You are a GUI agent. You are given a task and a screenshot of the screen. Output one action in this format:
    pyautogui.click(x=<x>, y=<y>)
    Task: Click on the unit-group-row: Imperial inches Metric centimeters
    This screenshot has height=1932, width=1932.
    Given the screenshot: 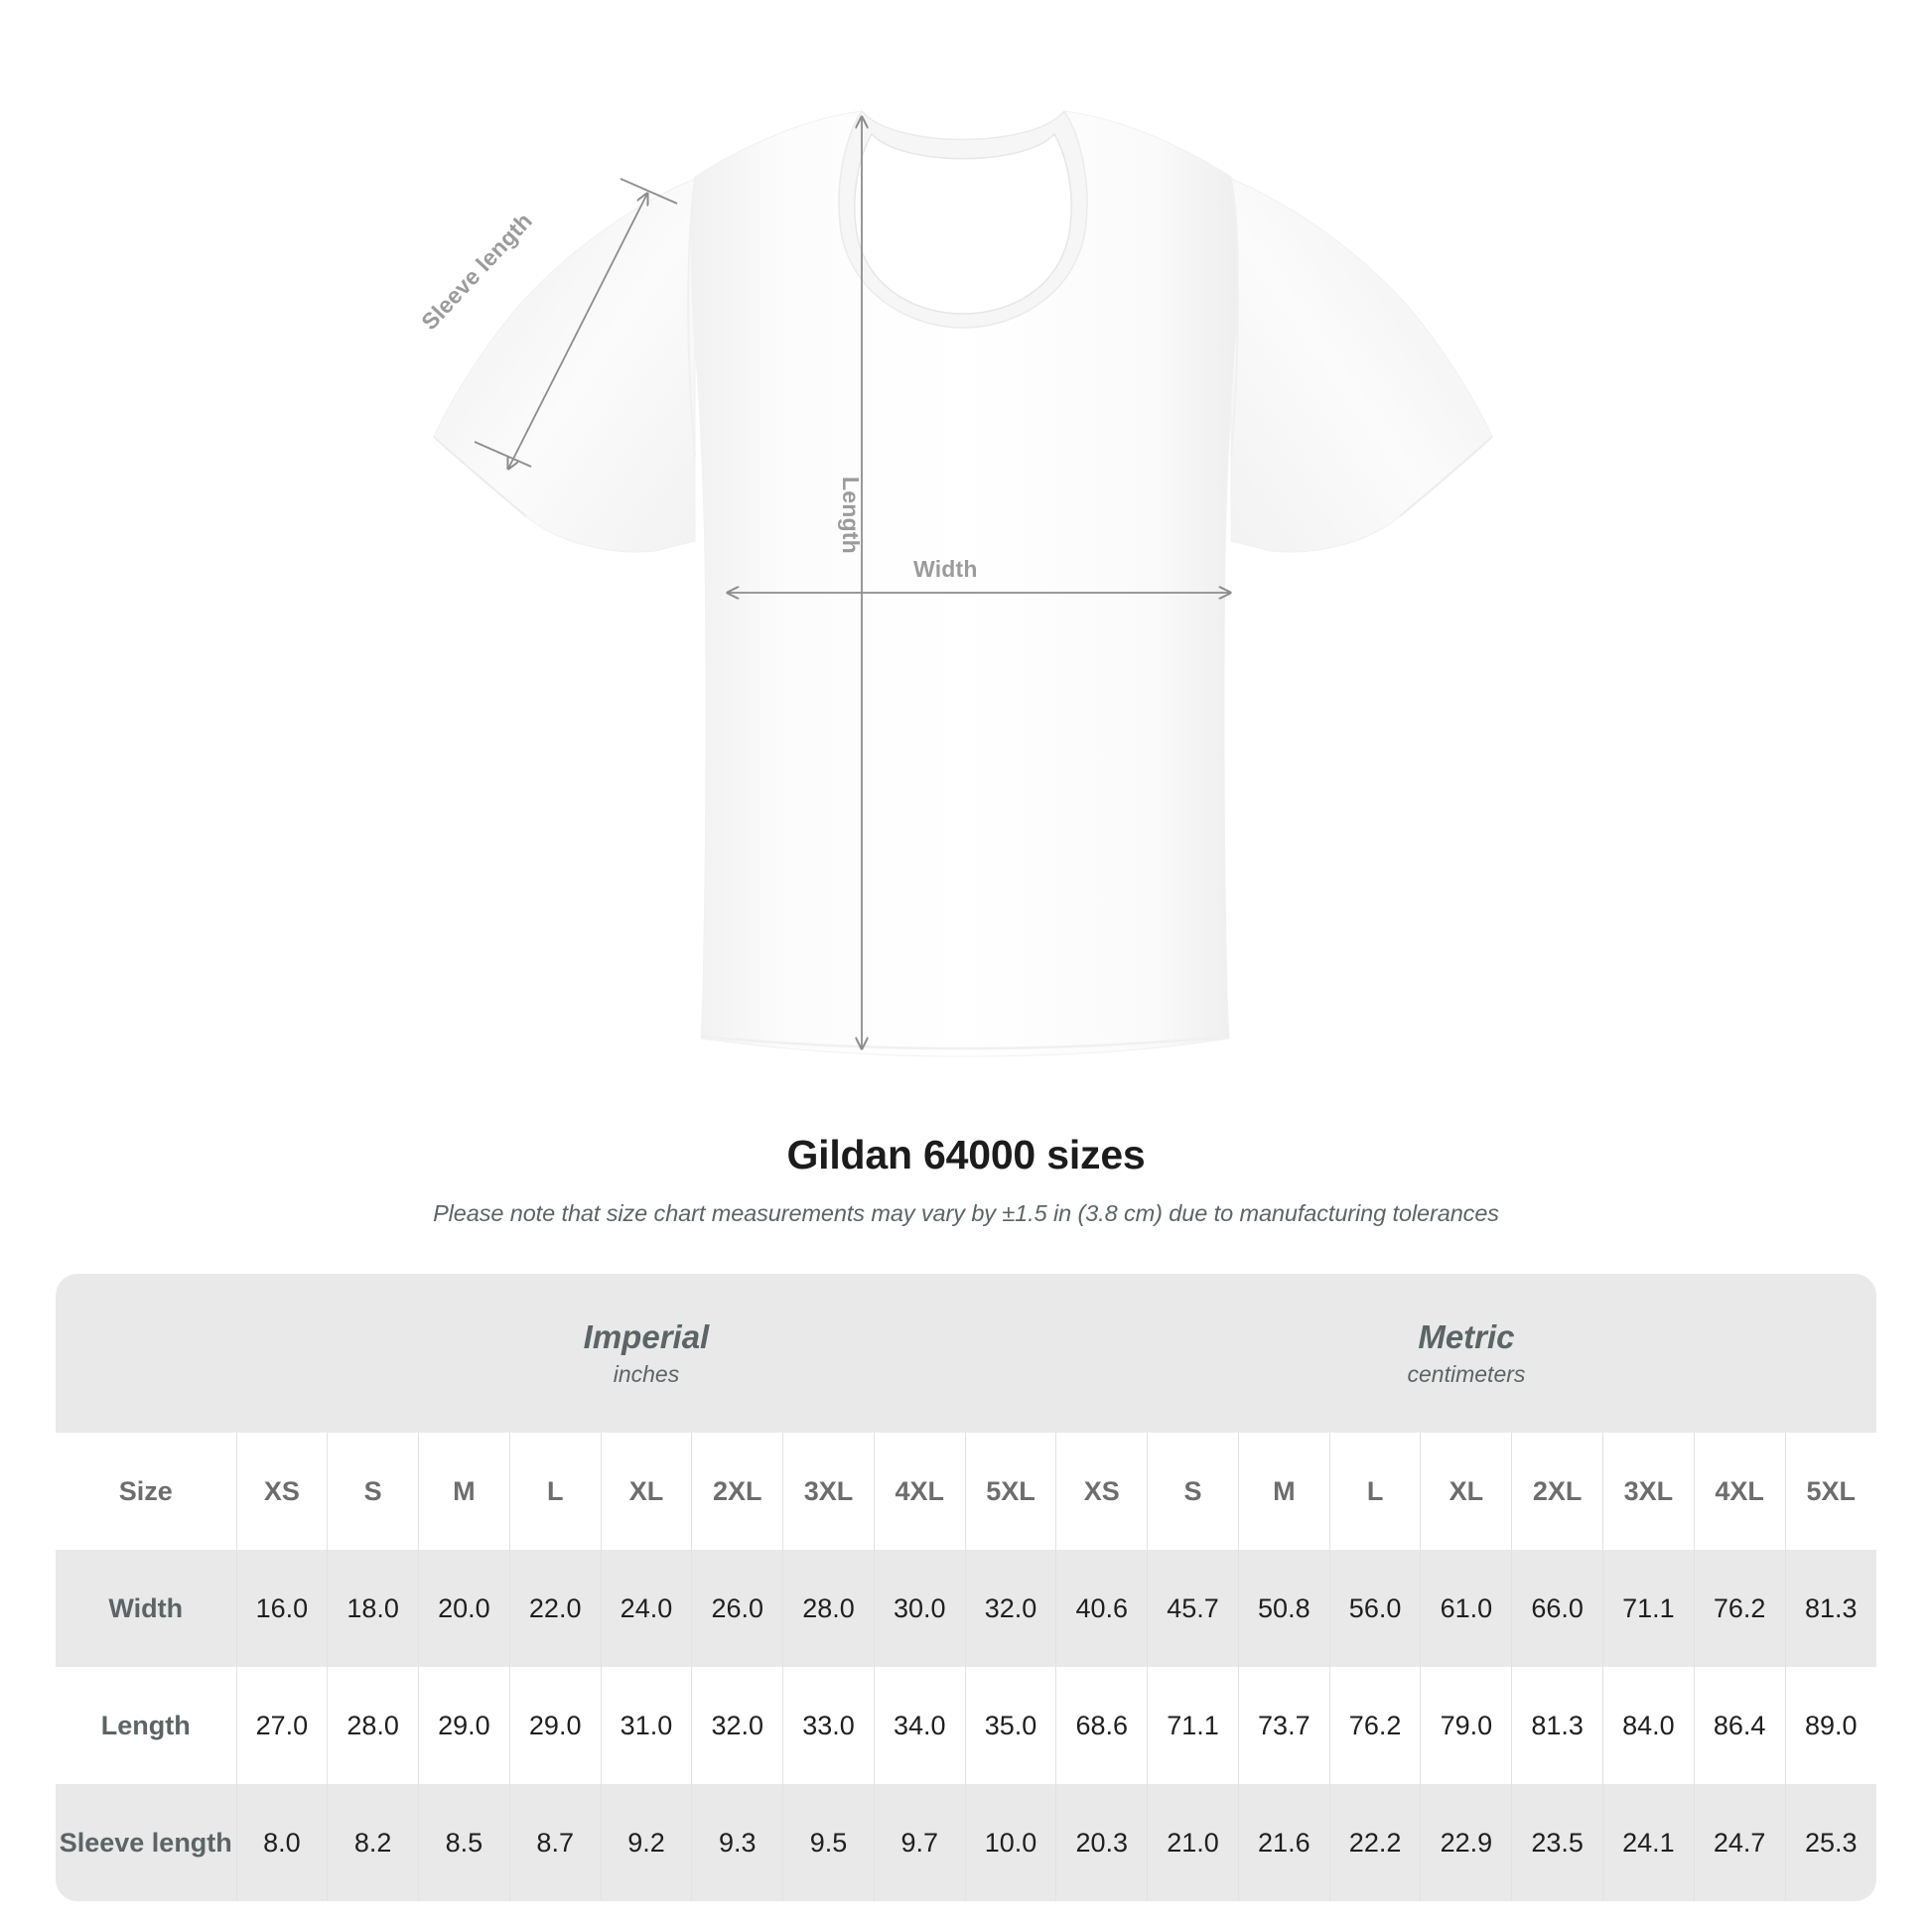 What is the action you would take?
    pyautogui.click(x=966, y=1353)
    